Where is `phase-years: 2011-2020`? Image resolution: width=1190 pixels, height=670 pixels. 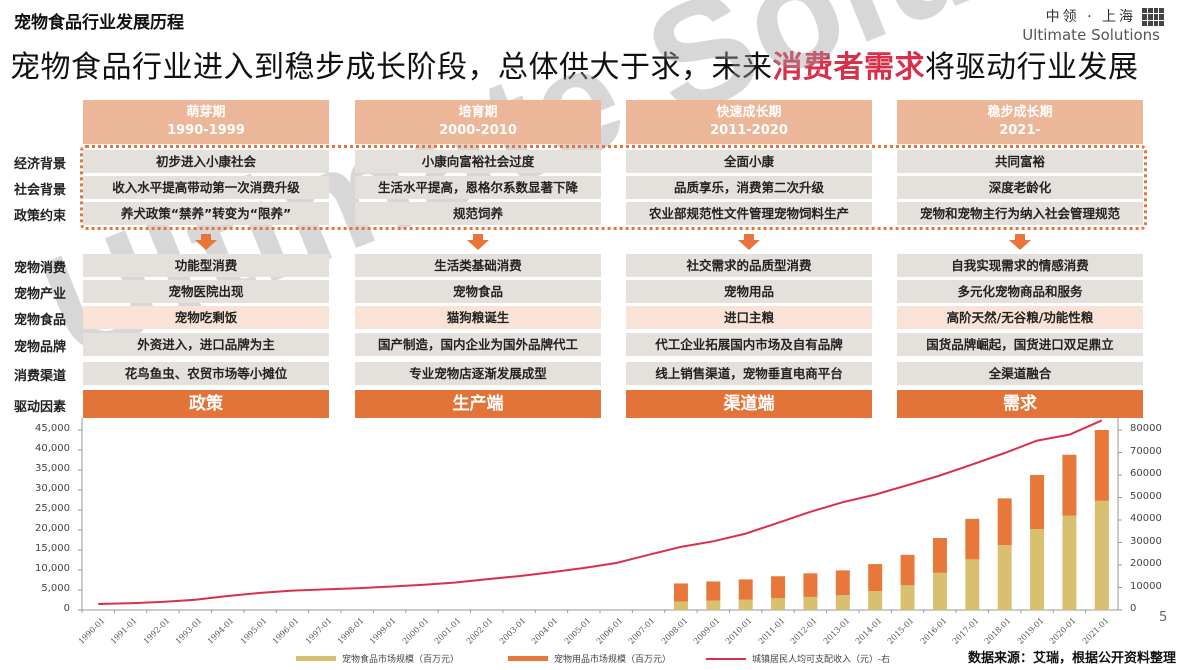 phase-years: 2011-2020 is located at coordinates (749, 130).